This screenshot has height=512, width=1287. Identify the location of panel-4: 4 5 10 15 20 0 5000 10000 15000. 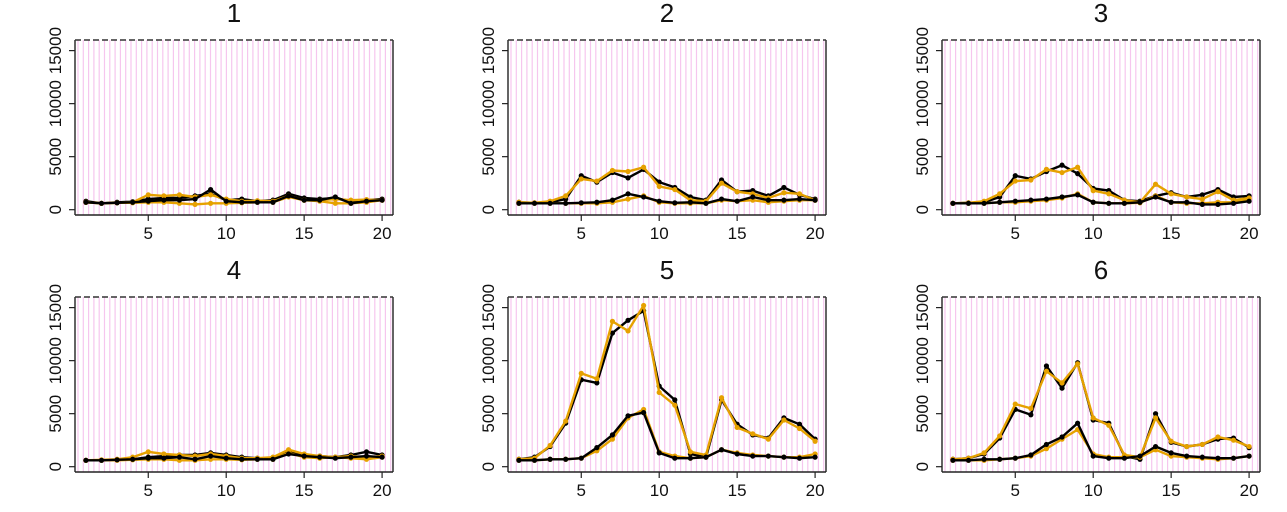
(220, 377).